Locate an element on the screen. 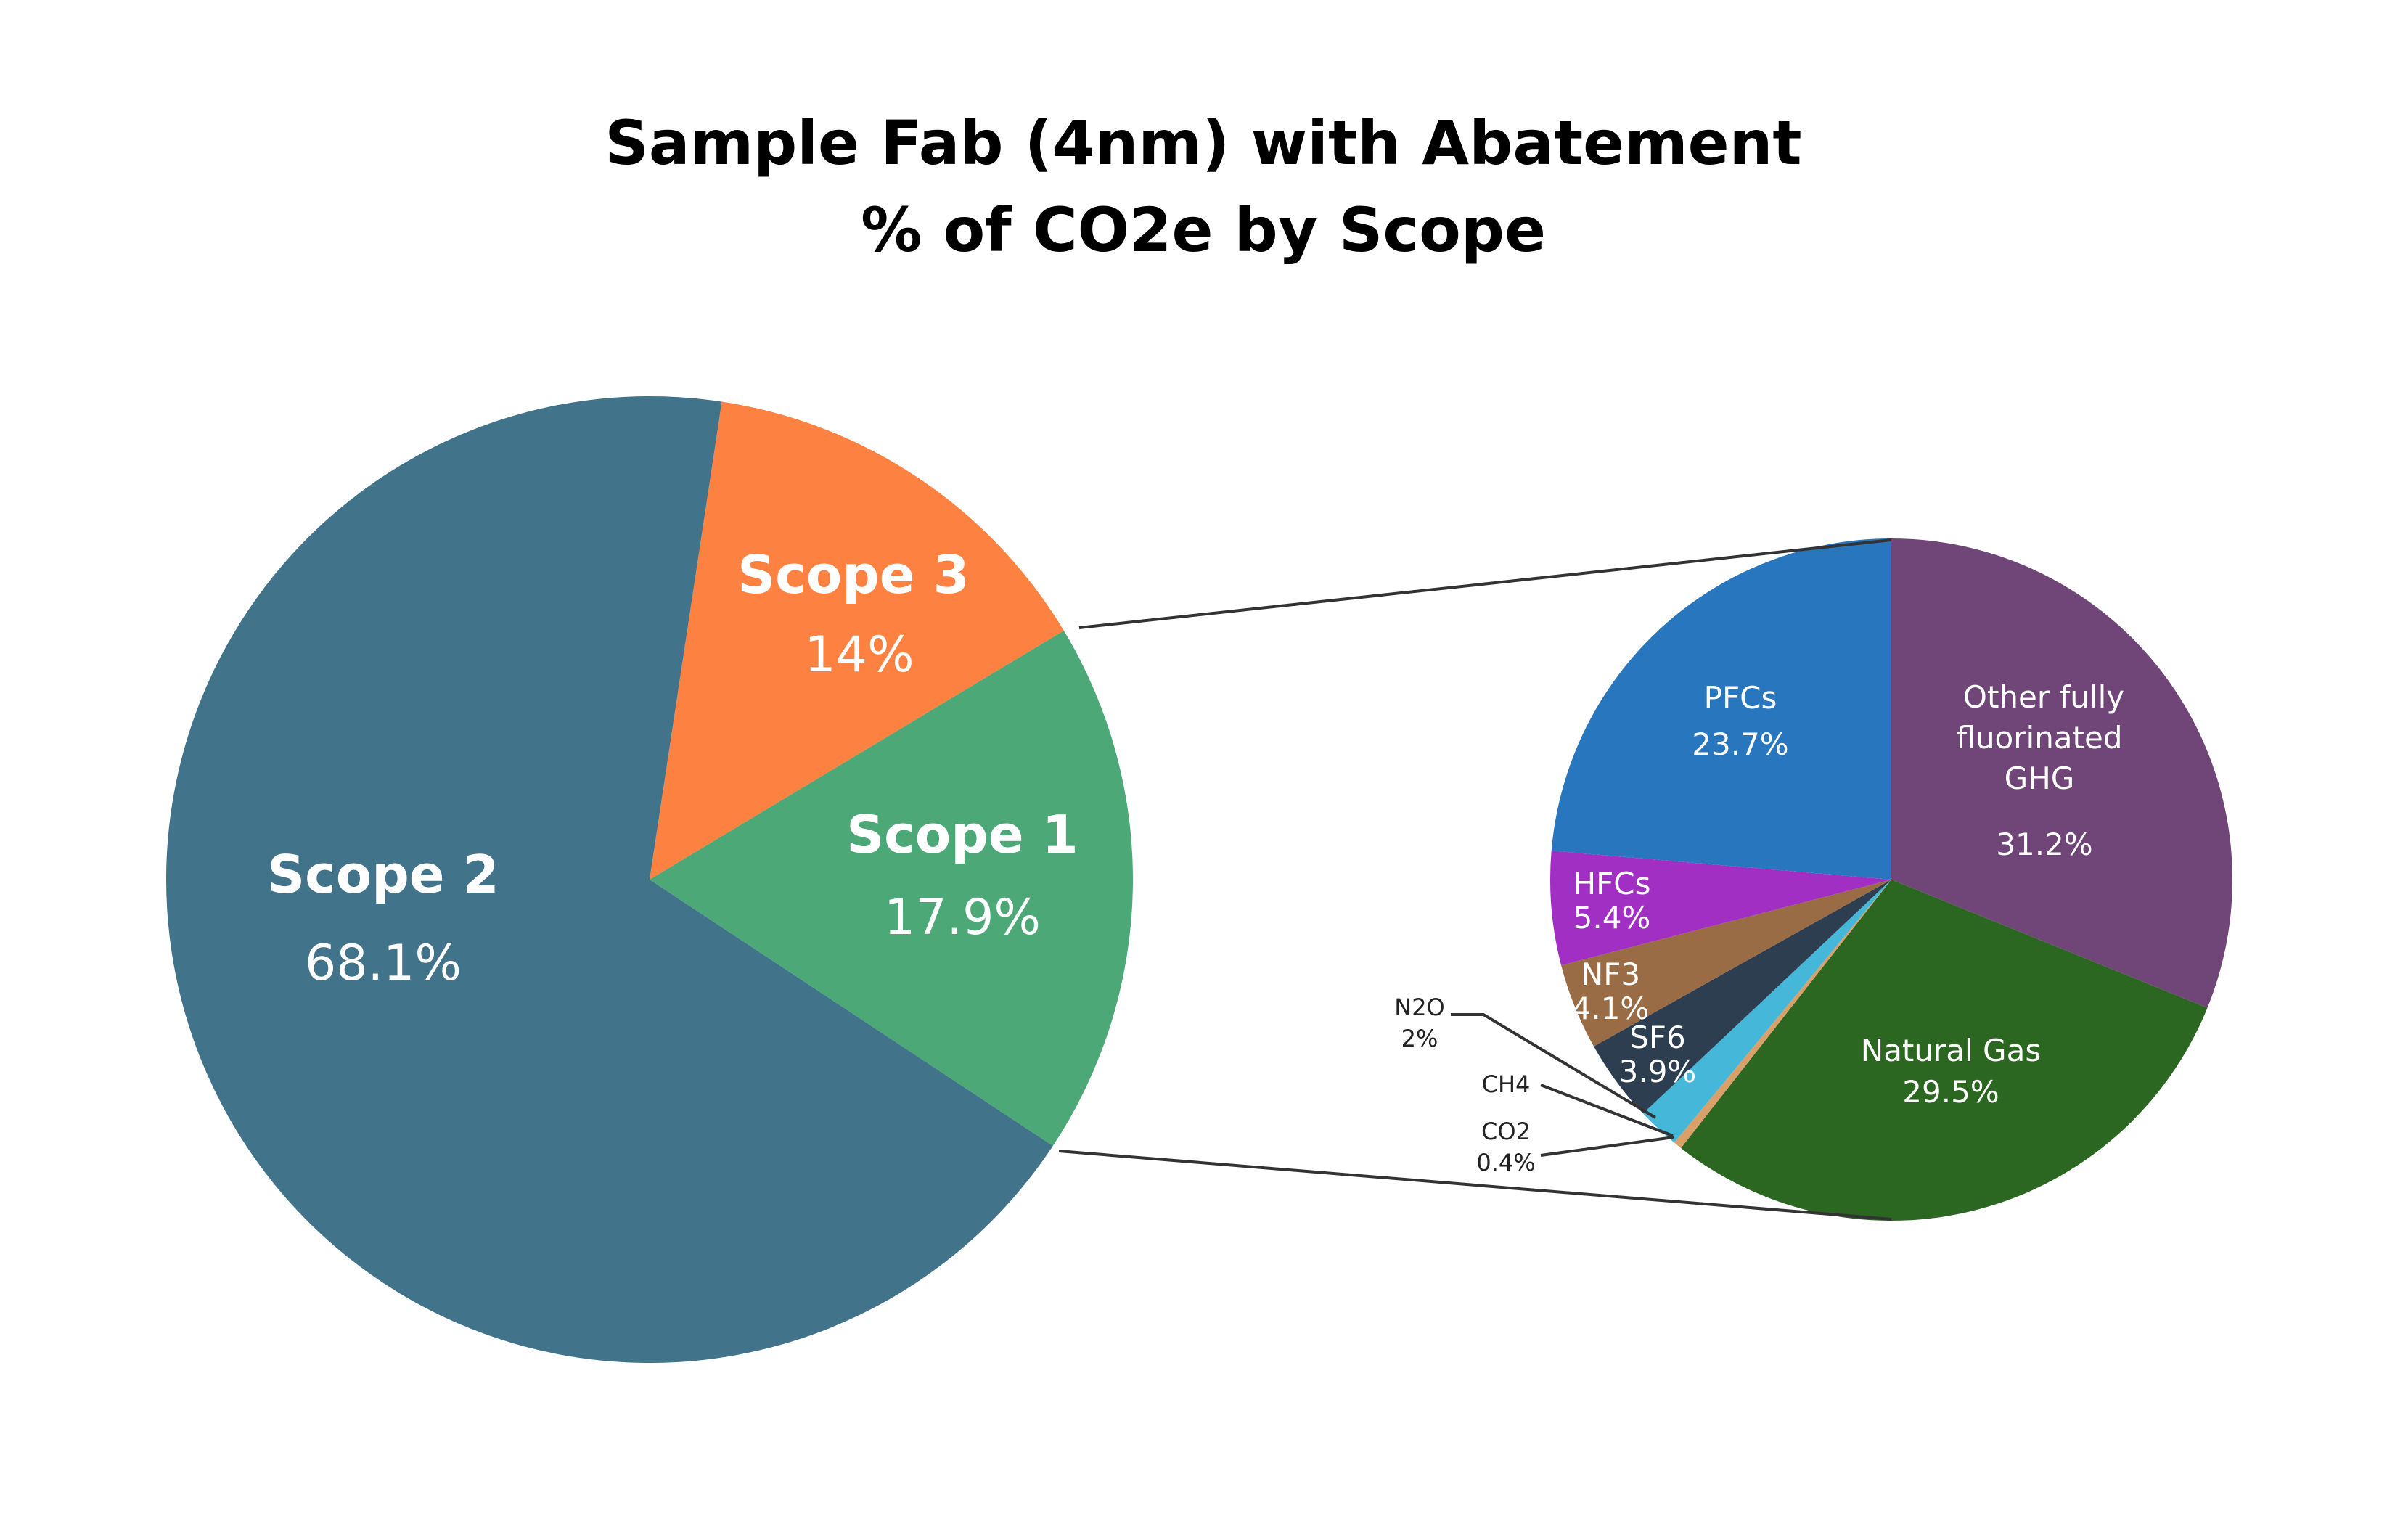 The image size is (2395, 1540). label-sf6: SF6 is located at coordinates (1657, 1037).